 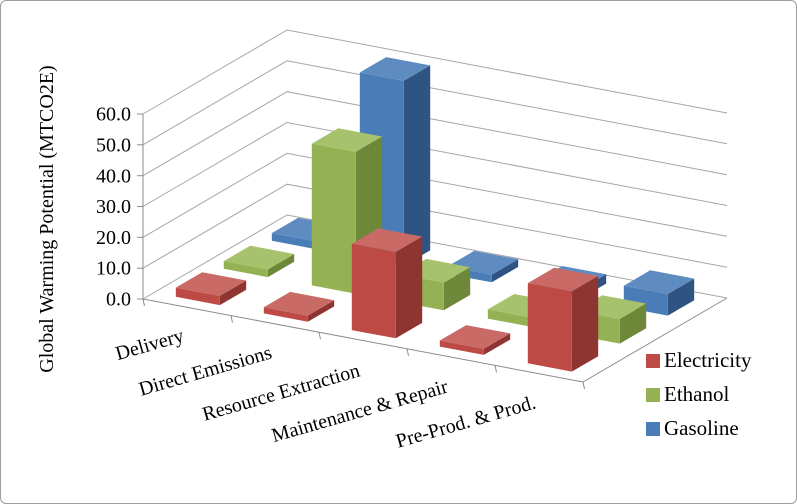 What do you see at coordinates (211, 289) in the screenshot?
I see `bar-electricity-delivery` at bounding box center [211, 289].